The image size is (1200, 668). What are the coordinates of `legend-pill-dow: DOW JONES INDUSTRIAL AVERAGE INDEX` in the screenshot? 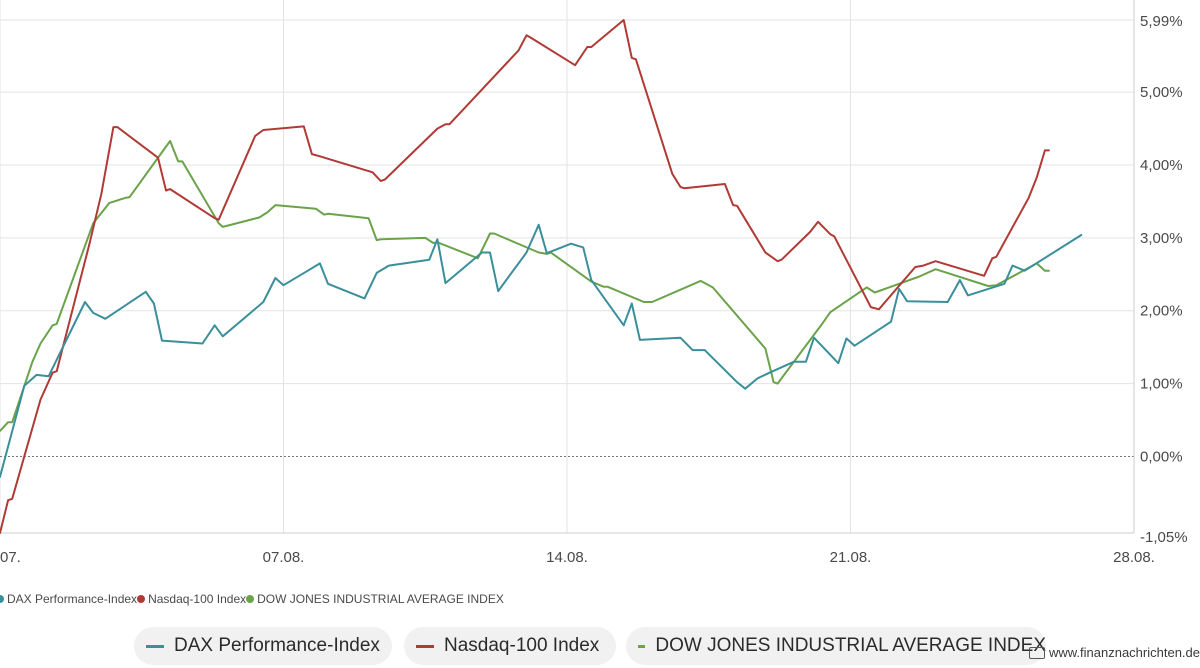 It's located at (836, 646).